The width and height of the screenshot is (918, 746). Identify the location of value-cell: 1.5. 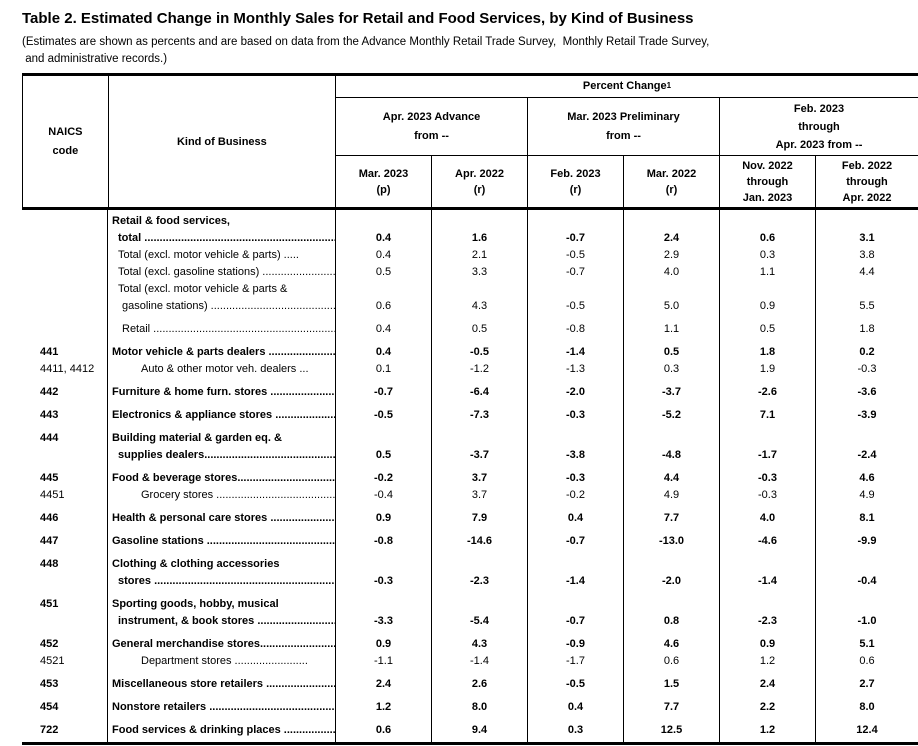
(672, 681).